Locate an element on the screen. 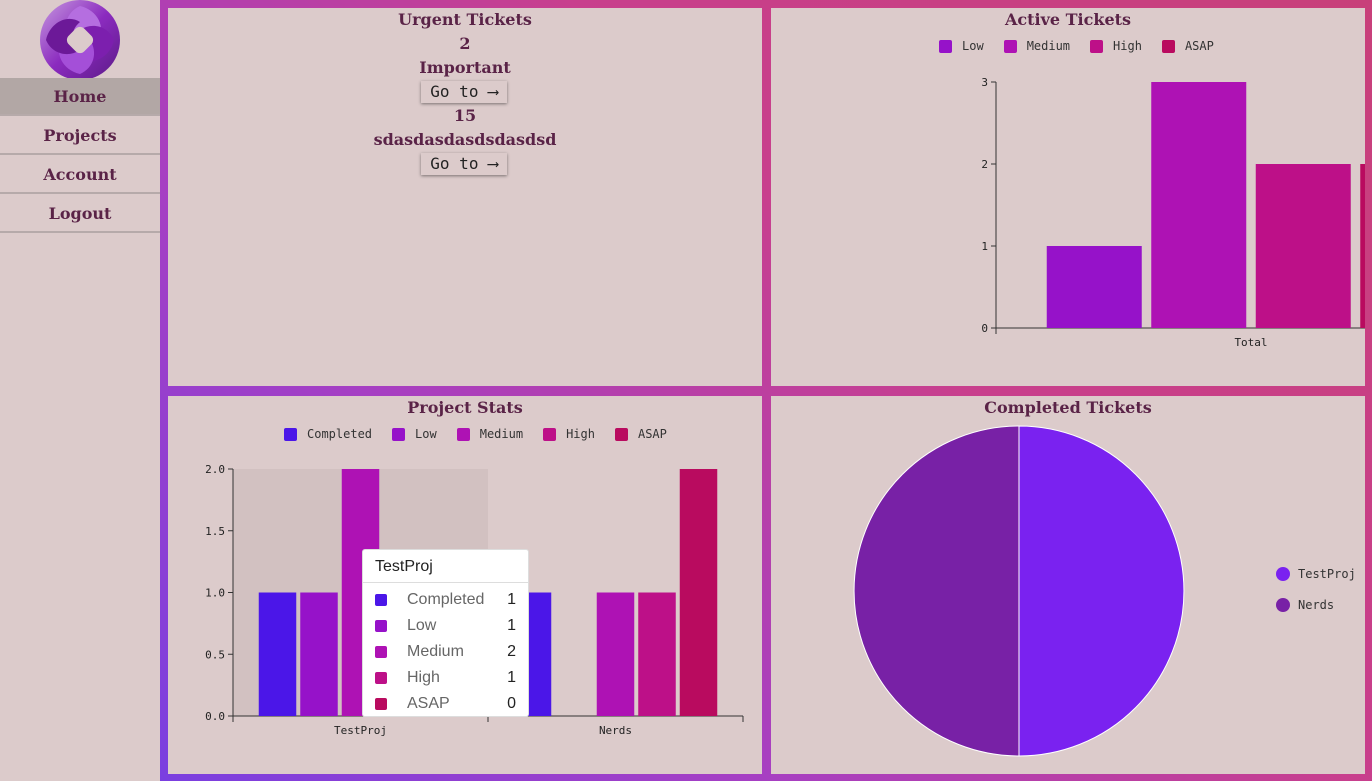 This screenshot has width=1372, height=781. active-tickets-title: Active Tickets is located at coordinates (1068, 19).